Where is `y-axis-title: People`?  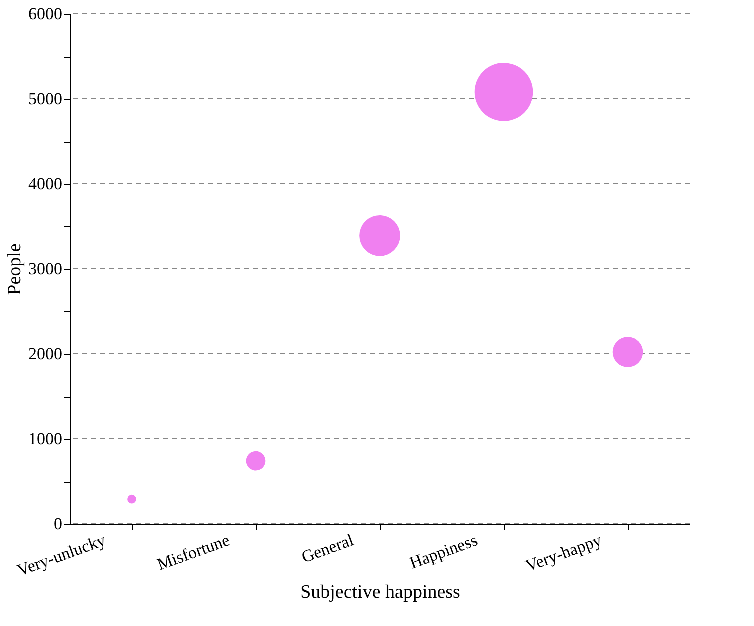
y-axis-title: People is located at coordinates (15, 270).